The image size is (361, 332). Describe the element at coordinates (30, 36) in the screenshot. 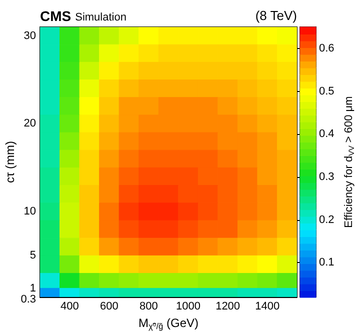

I see `y-tick-label: 30` at that location.